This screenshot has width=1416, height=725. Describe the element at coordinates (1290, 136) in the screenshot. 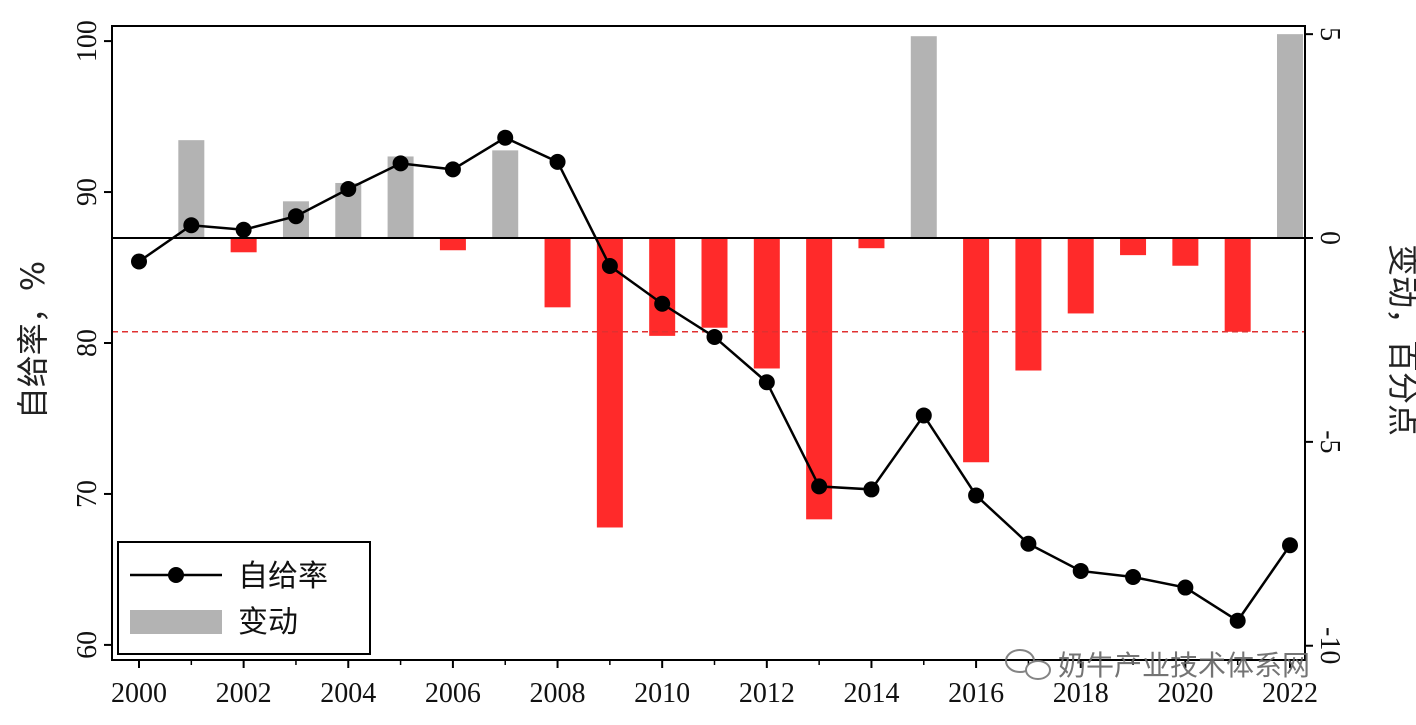

I see `bar-2022` at that location.